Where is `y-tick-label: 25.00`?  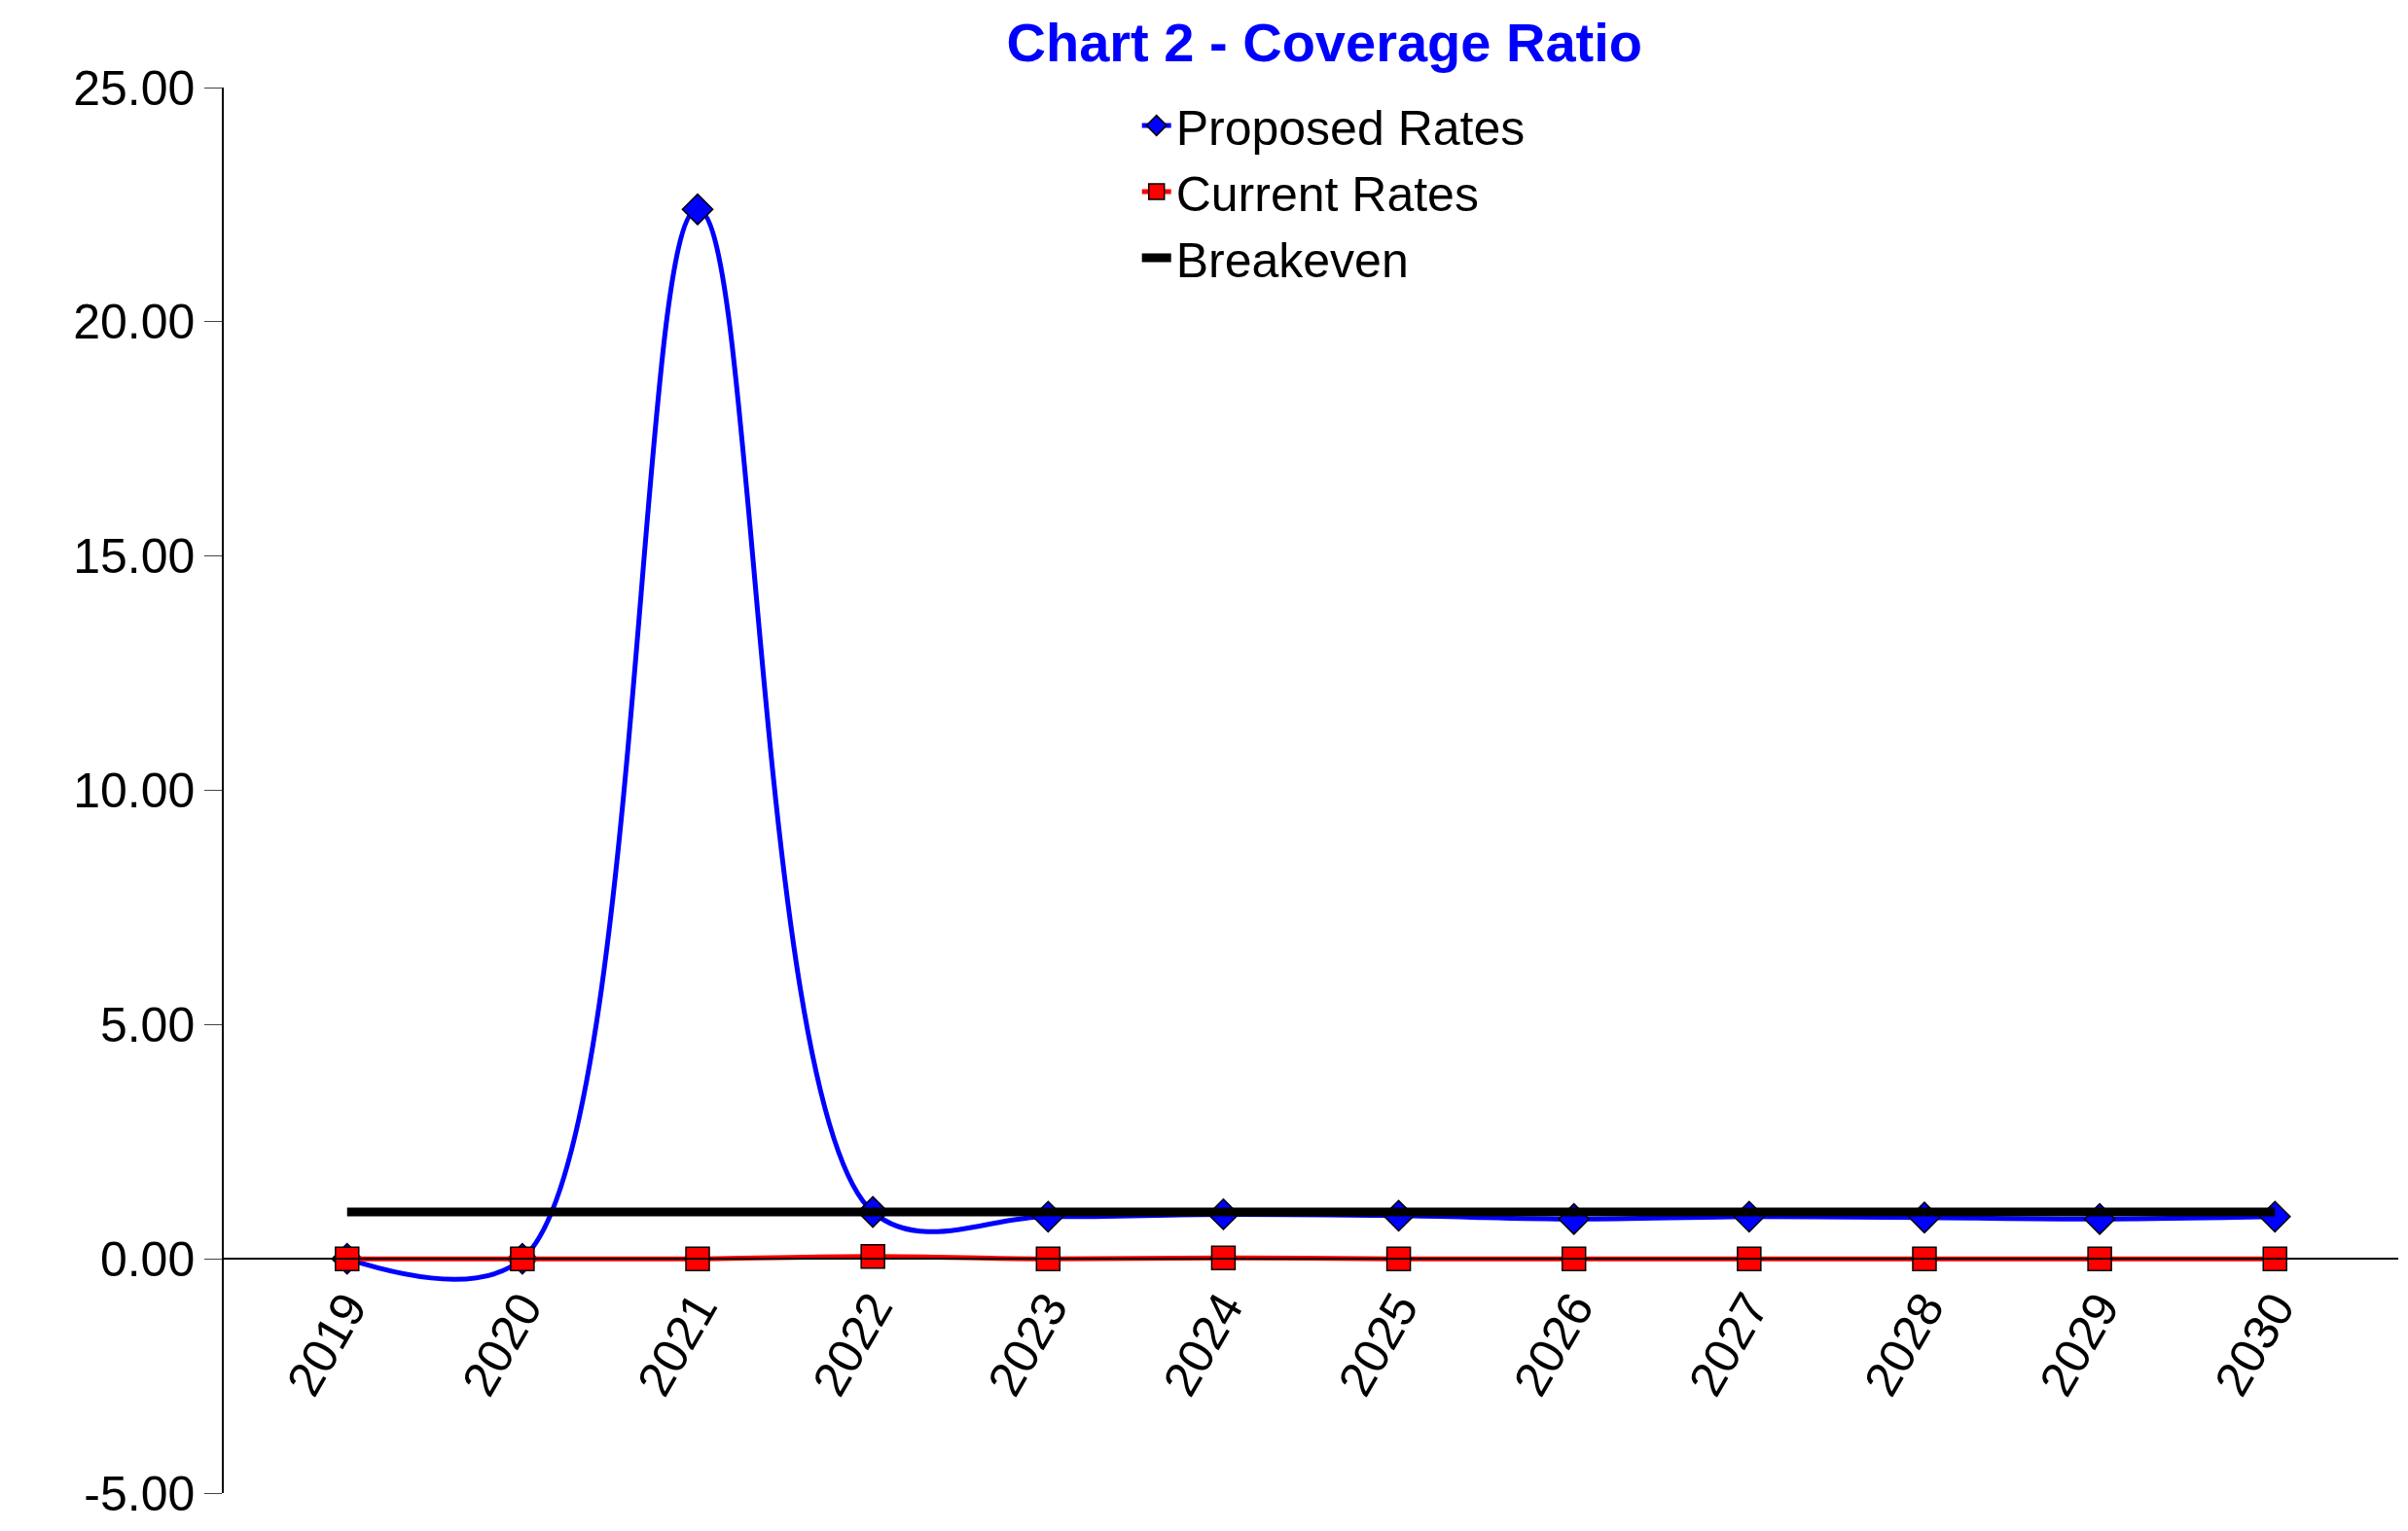 y-tick-label: 25.00 is located at coordinates (134, 88).